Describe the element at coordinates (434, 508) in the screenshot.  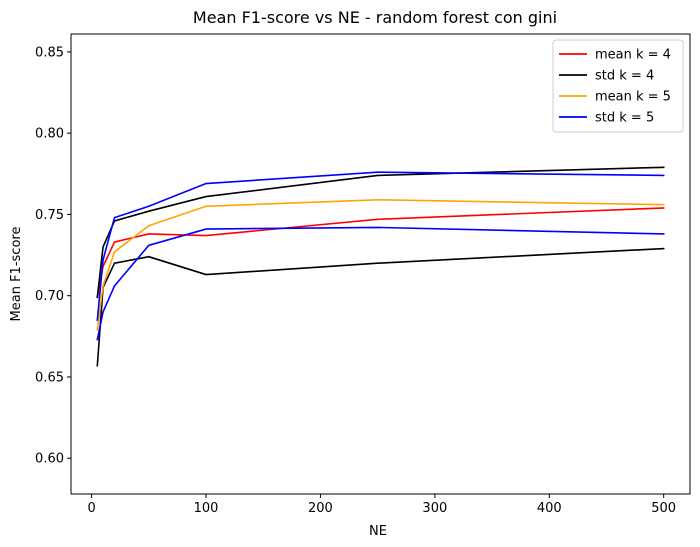
I see `x-tick-label: 300` at that location.